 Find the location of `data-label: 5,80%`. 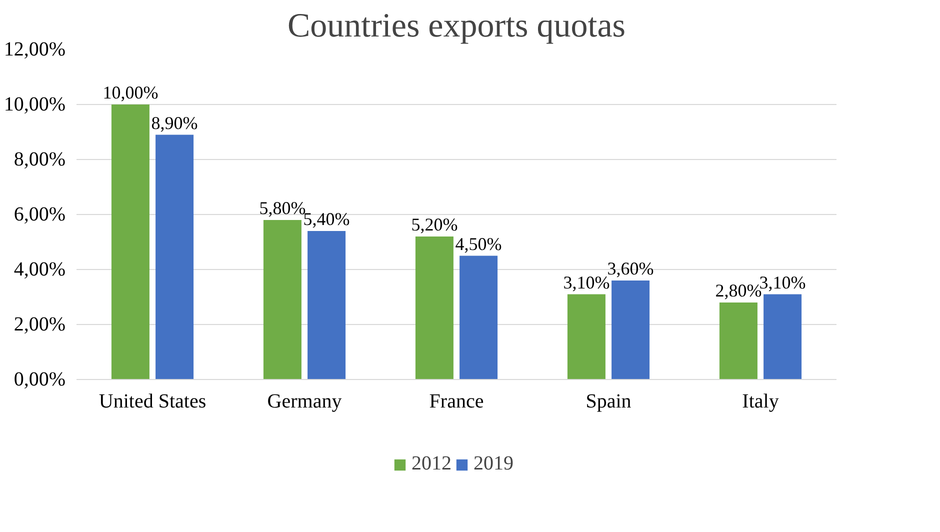

data-label: 5,80% is located at coordinates (282, 208).